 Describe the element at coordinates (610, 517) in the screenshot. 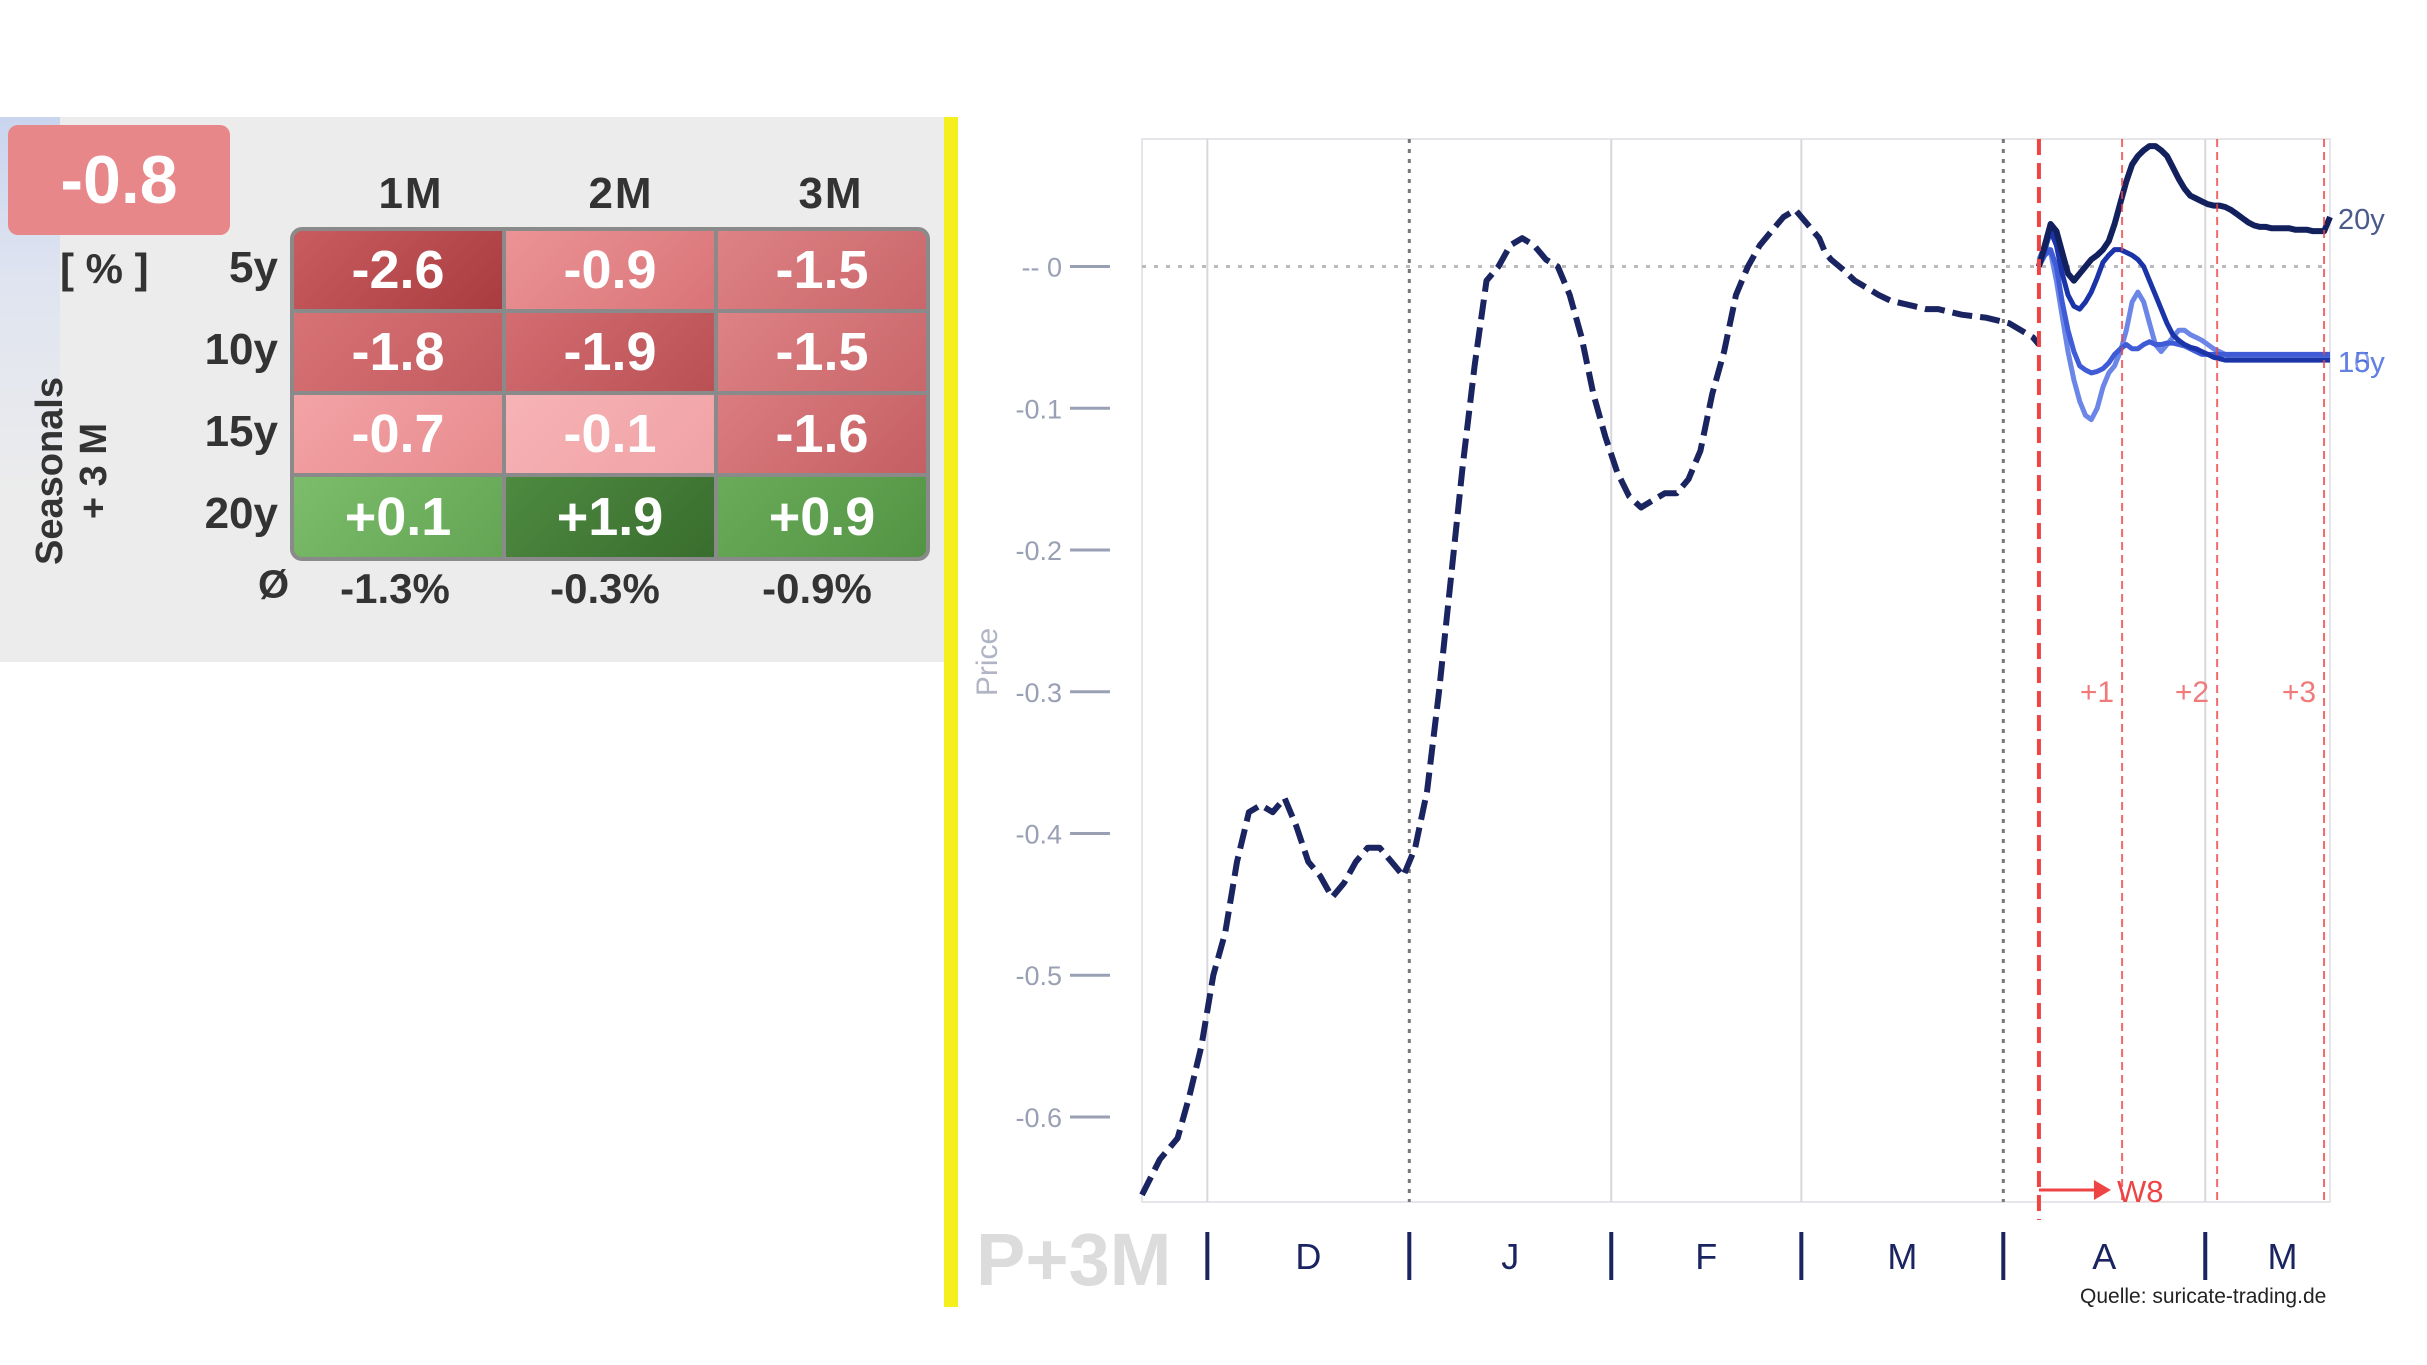

I see `cell-20y-2m: +1.9` at that location.